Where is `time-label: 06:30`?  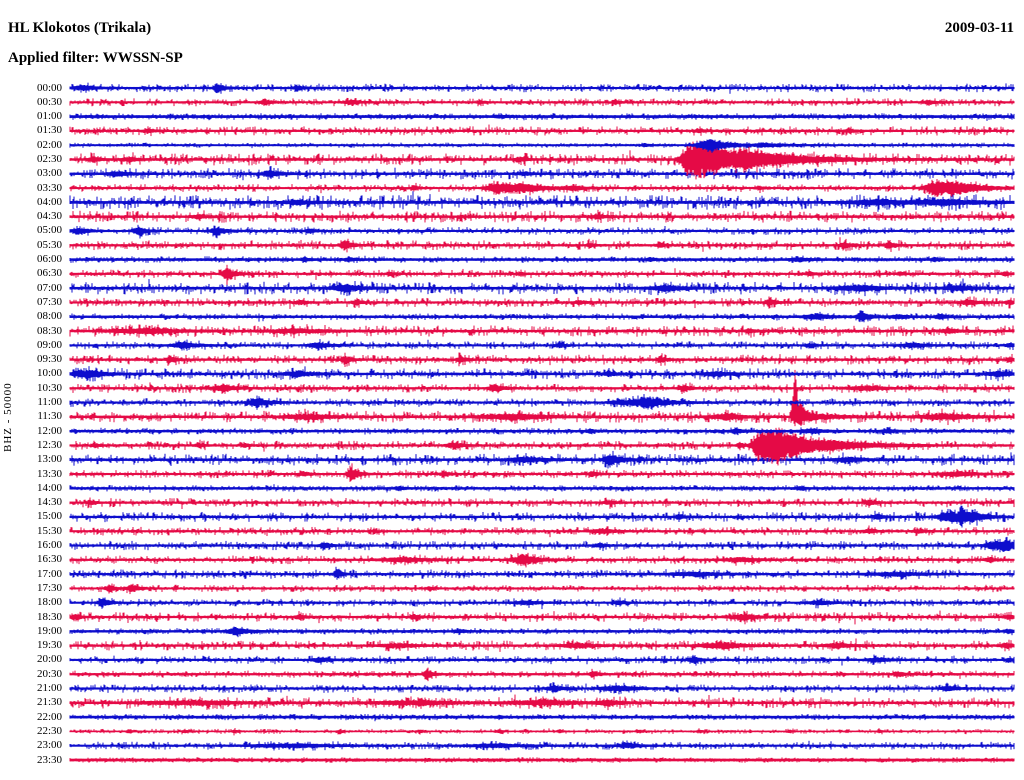 time-label: 06:30 is located at coordinates (49, 273).